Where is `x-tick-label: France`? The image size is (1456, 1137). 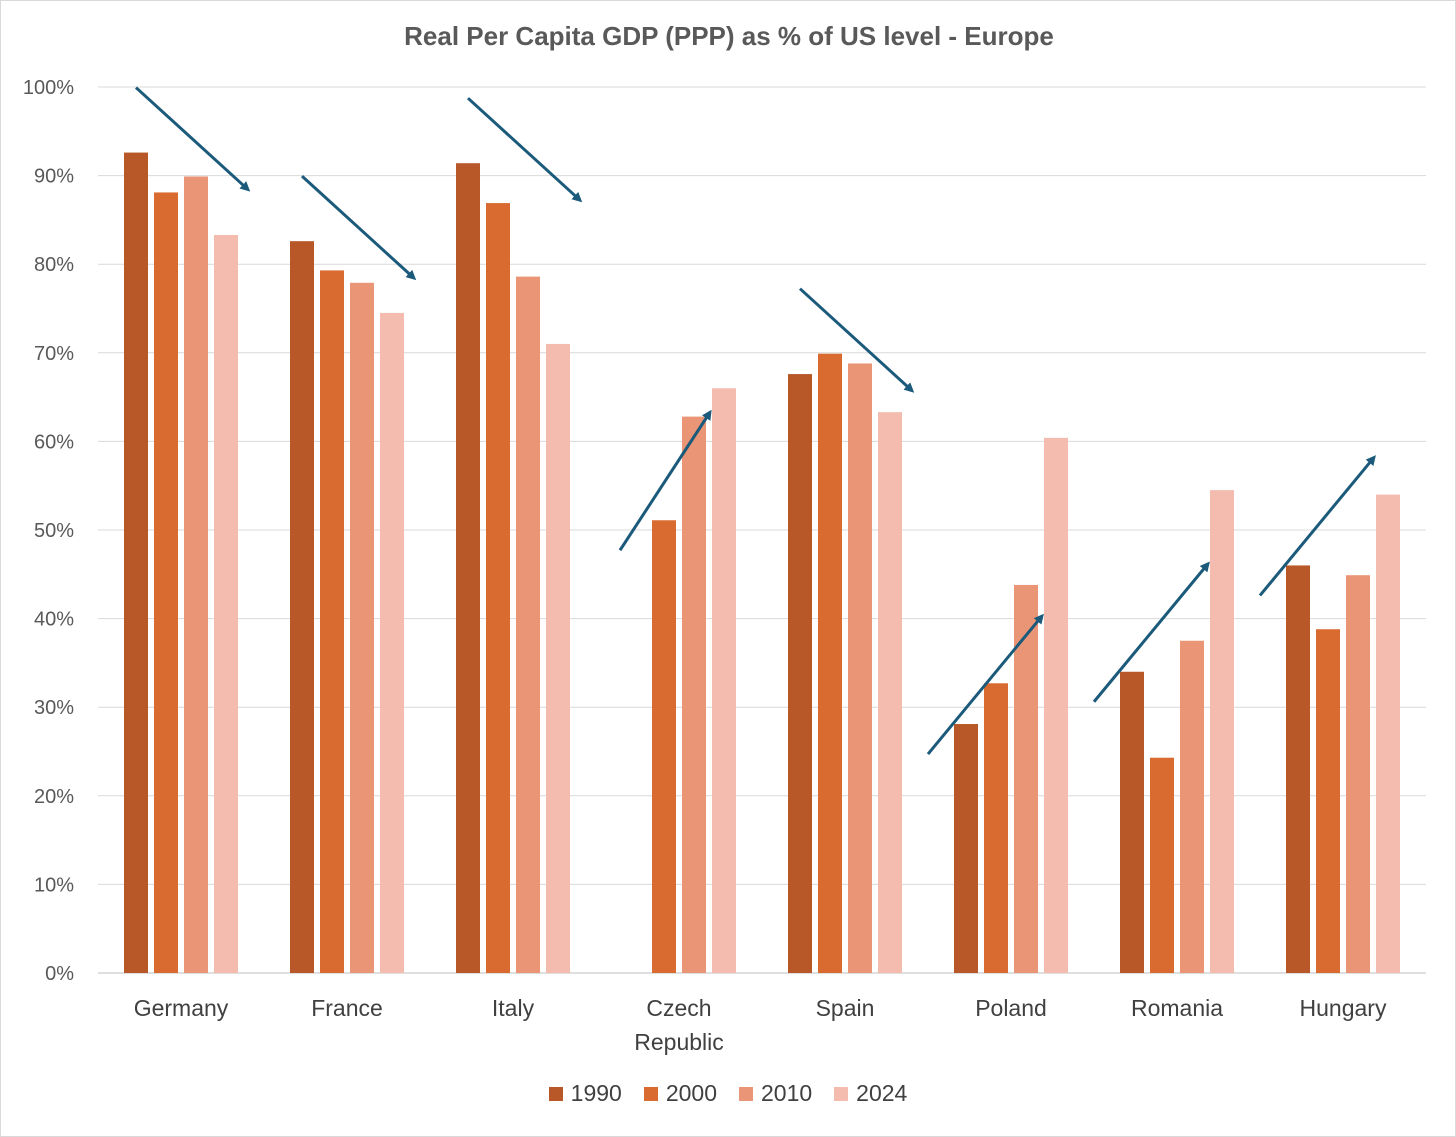 x-tick-label: France is located at coordinates (347, 1008).